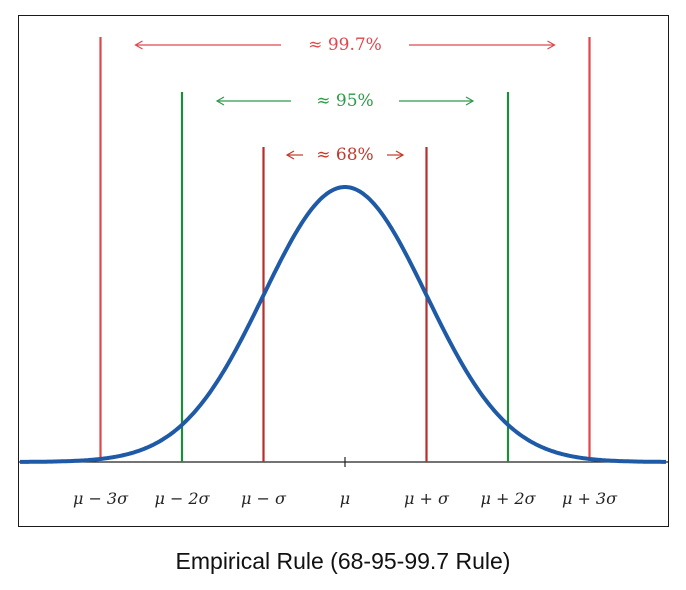 The height and width of the screenshot is (590, 686). Describe the element at coordinates (343, 561) in the screenshot. I see `chart-caption: Empirical Rule (68-95-99.7 Rule)` at that location.